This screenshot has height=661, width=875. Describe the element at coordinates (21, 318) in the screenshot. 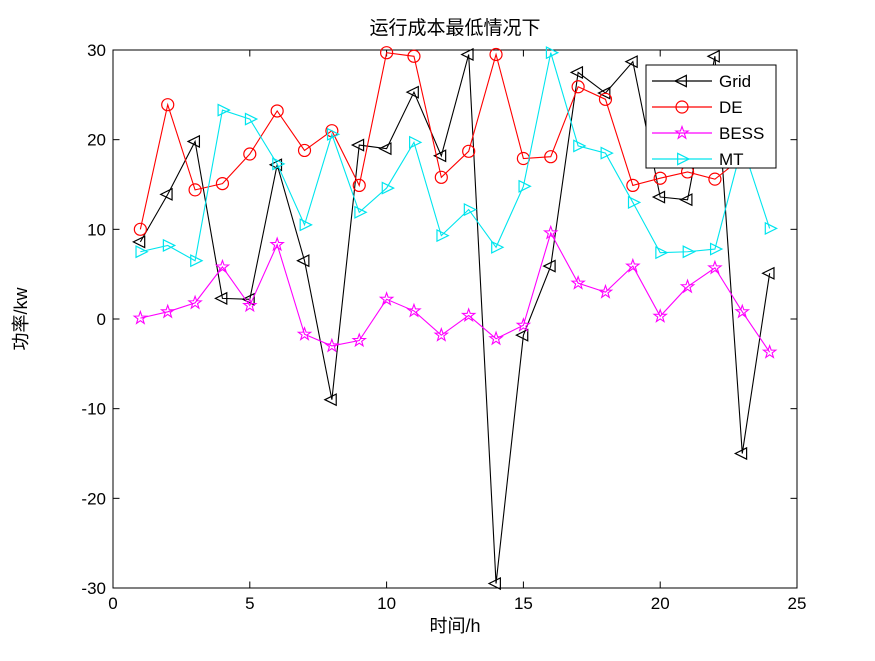

I see `y-axis-label: 功率/kw` at that location.